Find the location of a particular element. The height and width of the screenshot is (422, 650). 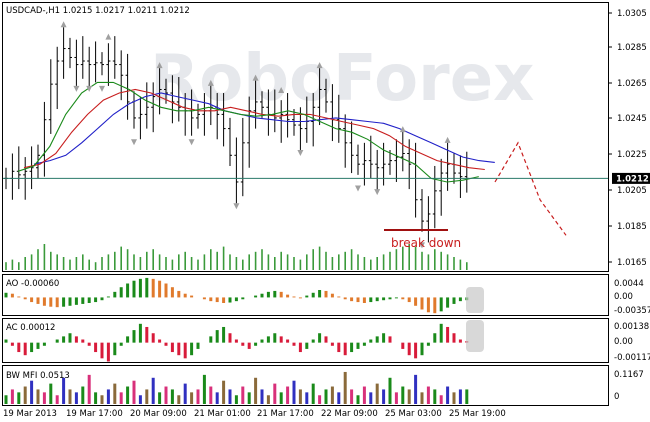

ac-panel-frame is located at coordinates (305, 340).